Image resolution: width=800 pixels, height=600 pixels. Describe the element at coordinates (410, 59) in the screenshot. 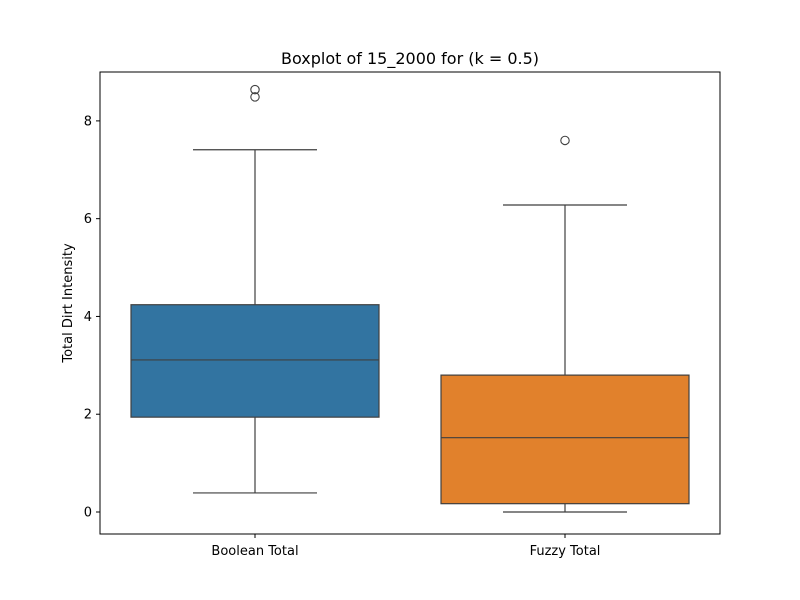

I see `chart-title: Boxplot of 15_2000 for (k = 0.5)` at that location.